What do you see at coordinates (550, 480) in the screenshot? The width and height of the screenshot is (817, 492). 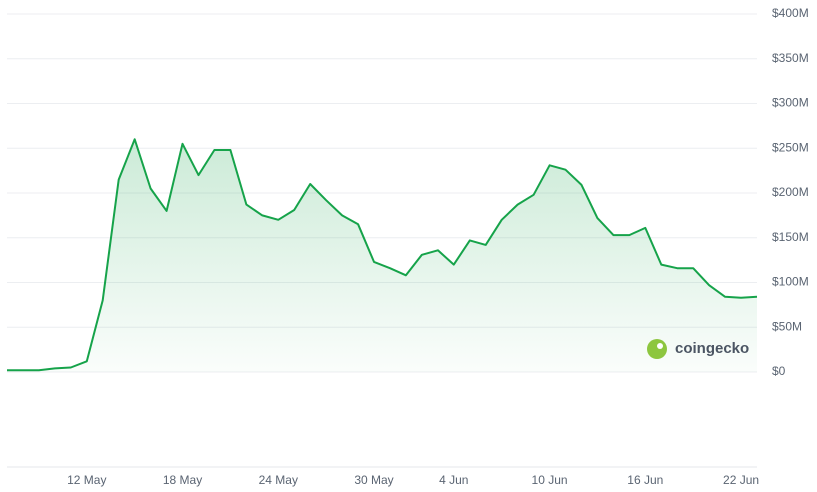 I see `x-tick-label: 10 Jun` at bounding box center [550, 480].